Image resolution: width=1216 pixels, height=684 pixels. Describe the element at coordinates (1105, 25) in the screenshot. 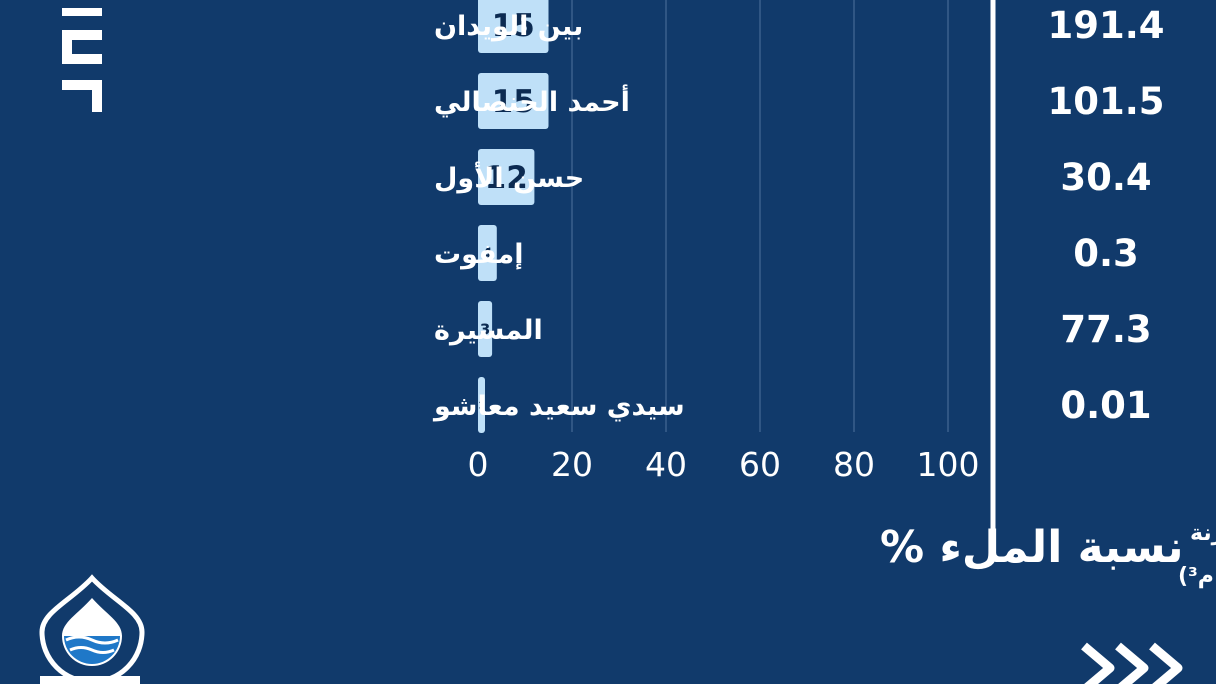

I see `stored-water-value: 191.4` at that location.